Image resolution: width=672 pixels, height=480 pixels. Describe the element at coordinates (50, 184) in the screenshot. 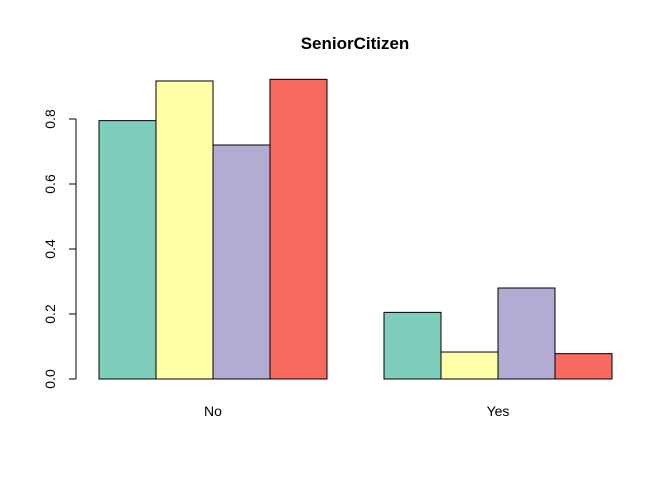

I see `y-tick-label: 0.6` at that location.